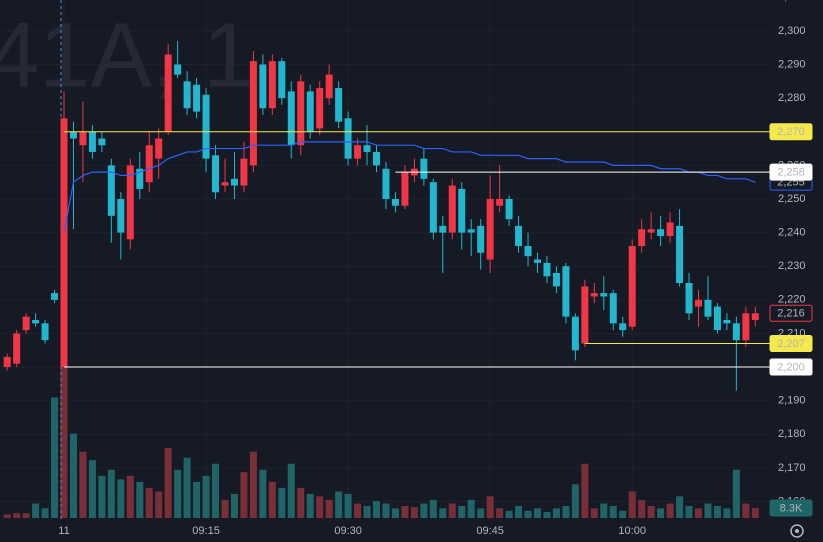  I want to click on settings-ring, so click(797, 531).